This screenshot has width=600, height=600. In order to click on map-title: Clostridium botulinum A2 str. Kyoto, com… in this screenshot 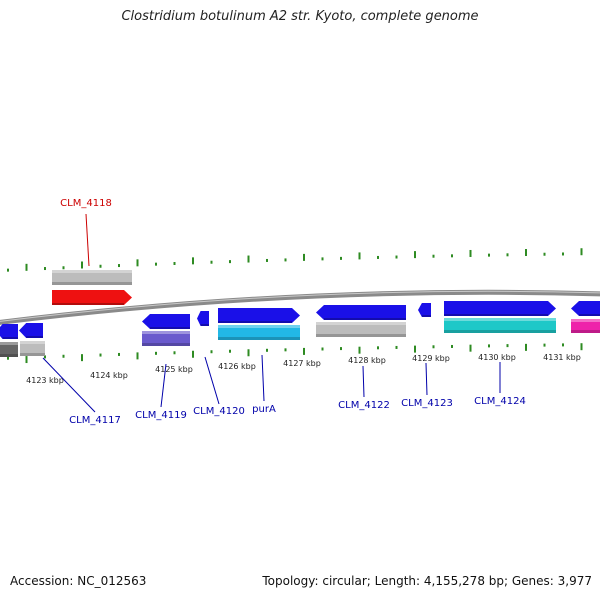, I will do `click(300, 16)`.